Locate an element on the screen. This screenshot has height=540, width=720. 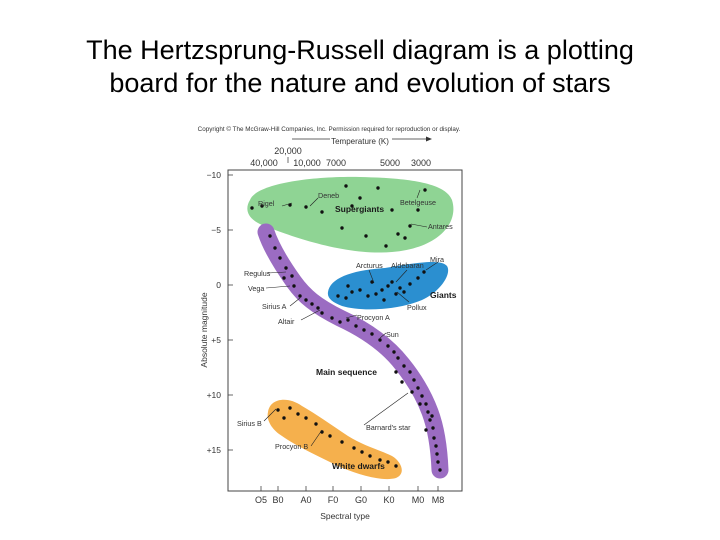
spectral-tick-g0: G0 is located at coordinates (361, 500).